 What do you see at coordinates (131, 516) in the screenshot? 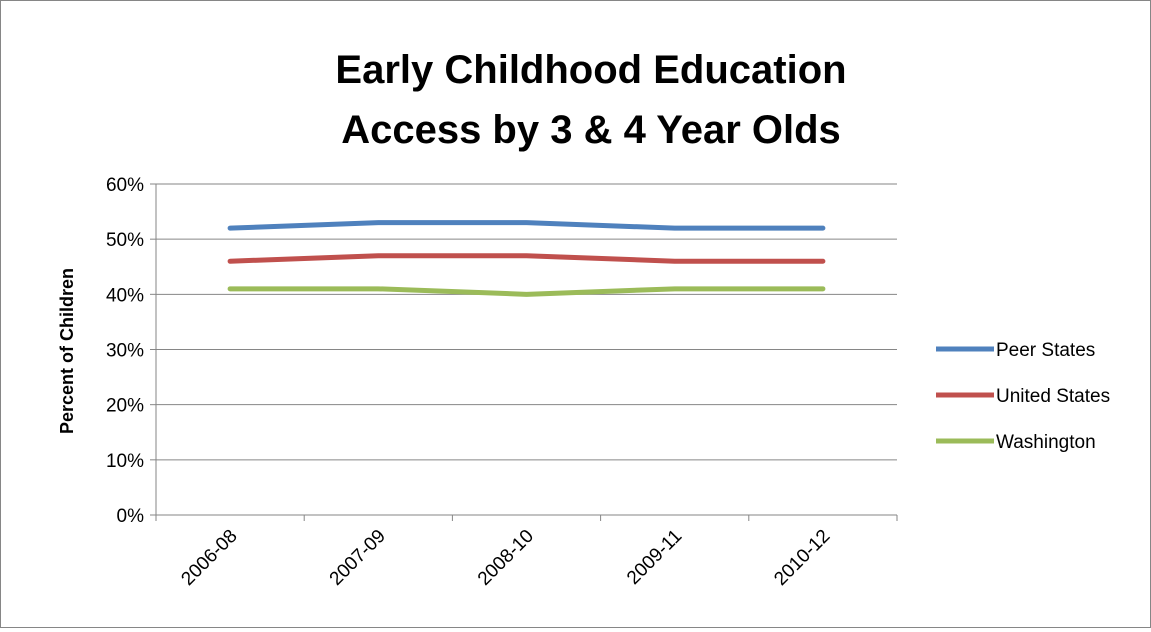
I see `y-tick-label: 0%` at bounding box center [131, 516].